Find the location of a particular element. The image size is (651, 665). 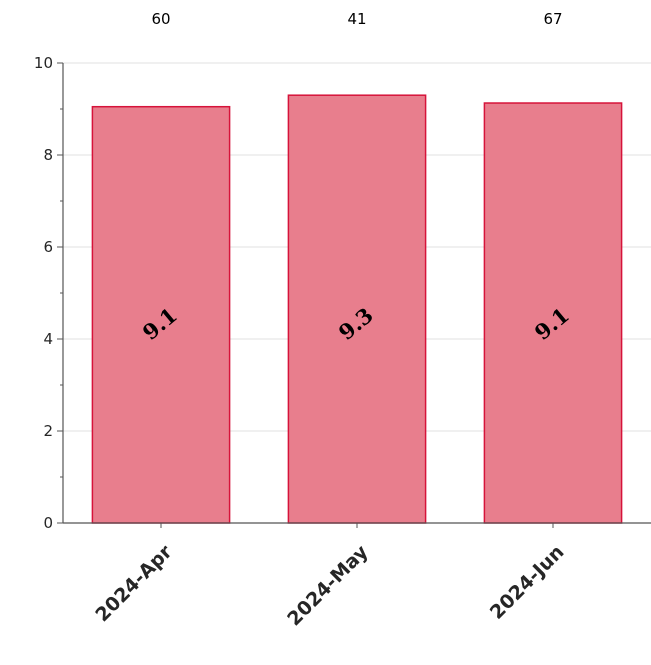

y-tick-label: 0 is located at coordinates (48, 523).